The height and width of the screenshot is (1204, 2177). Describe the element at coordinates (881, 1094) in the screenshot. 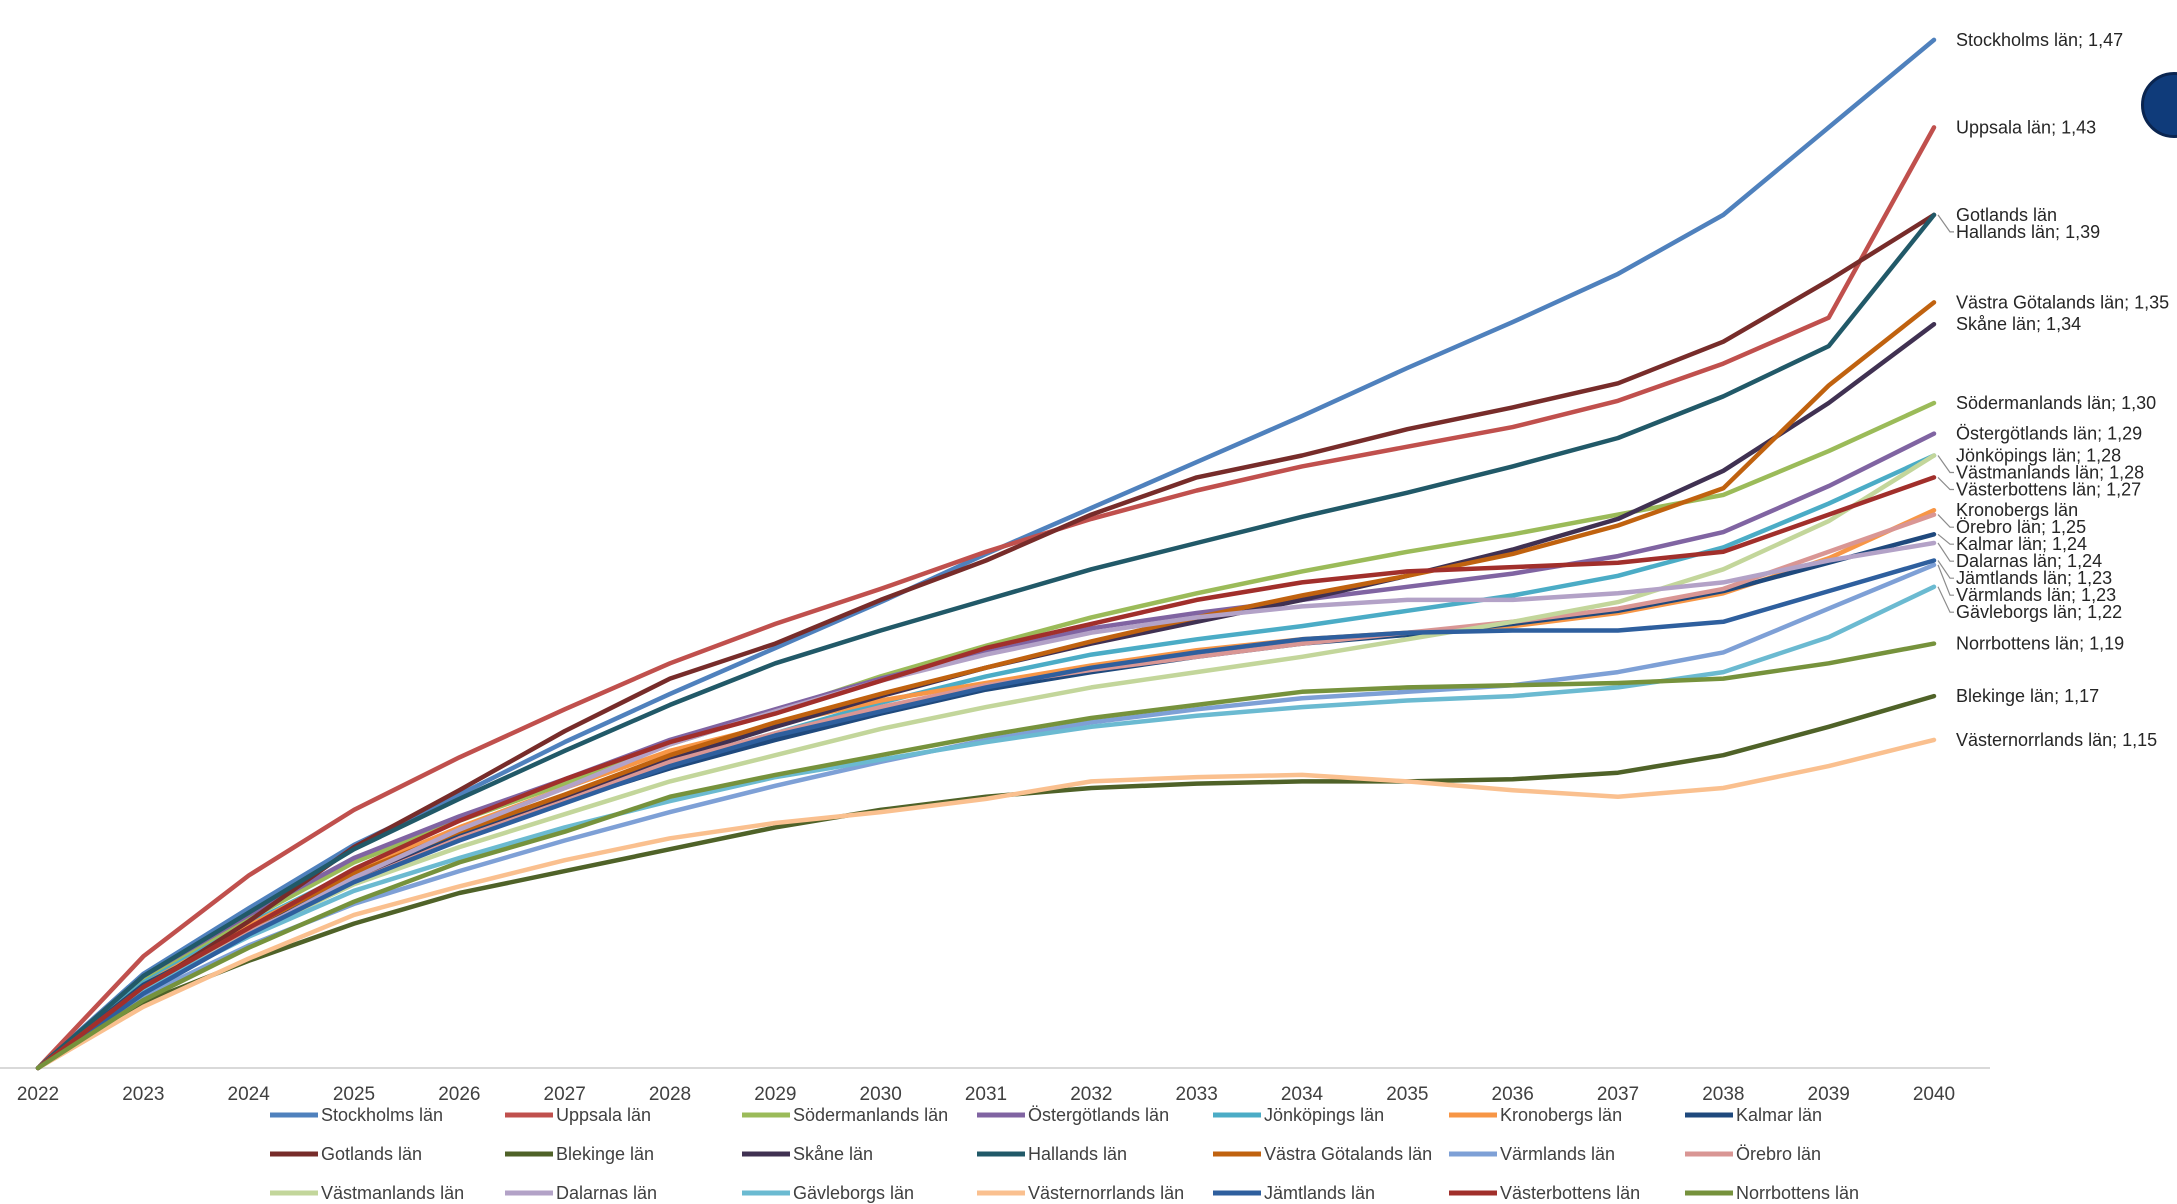

I see `x-tick-label: 2030` at that location.